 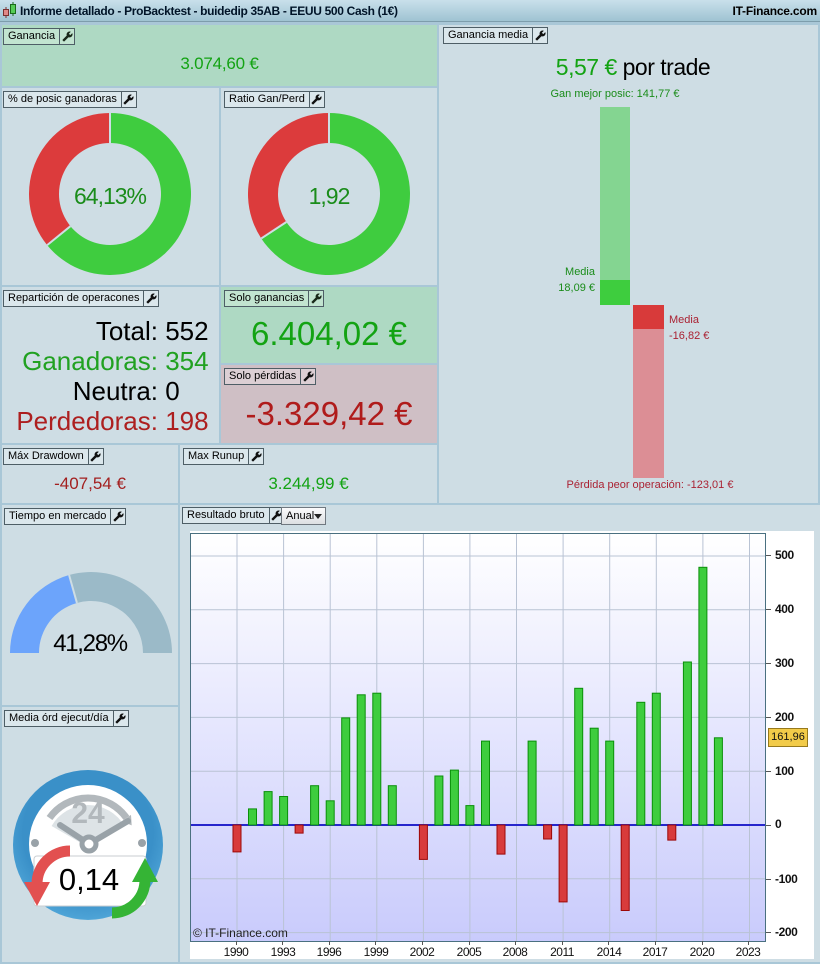 I want to click on svg-text: 64,13%, so click(x=110, y=196).